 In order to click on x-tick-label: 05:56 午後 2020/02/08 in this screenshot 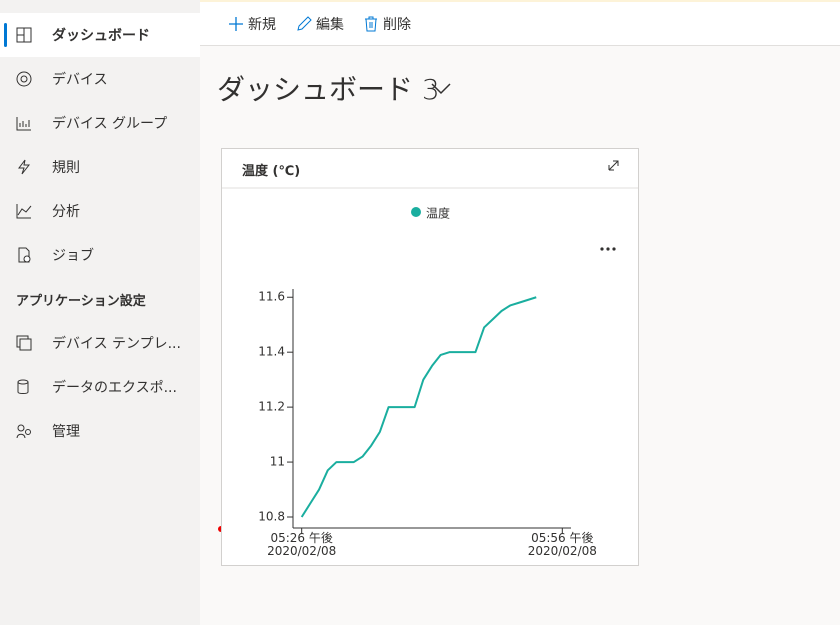, I will do `click(562, 544)`.